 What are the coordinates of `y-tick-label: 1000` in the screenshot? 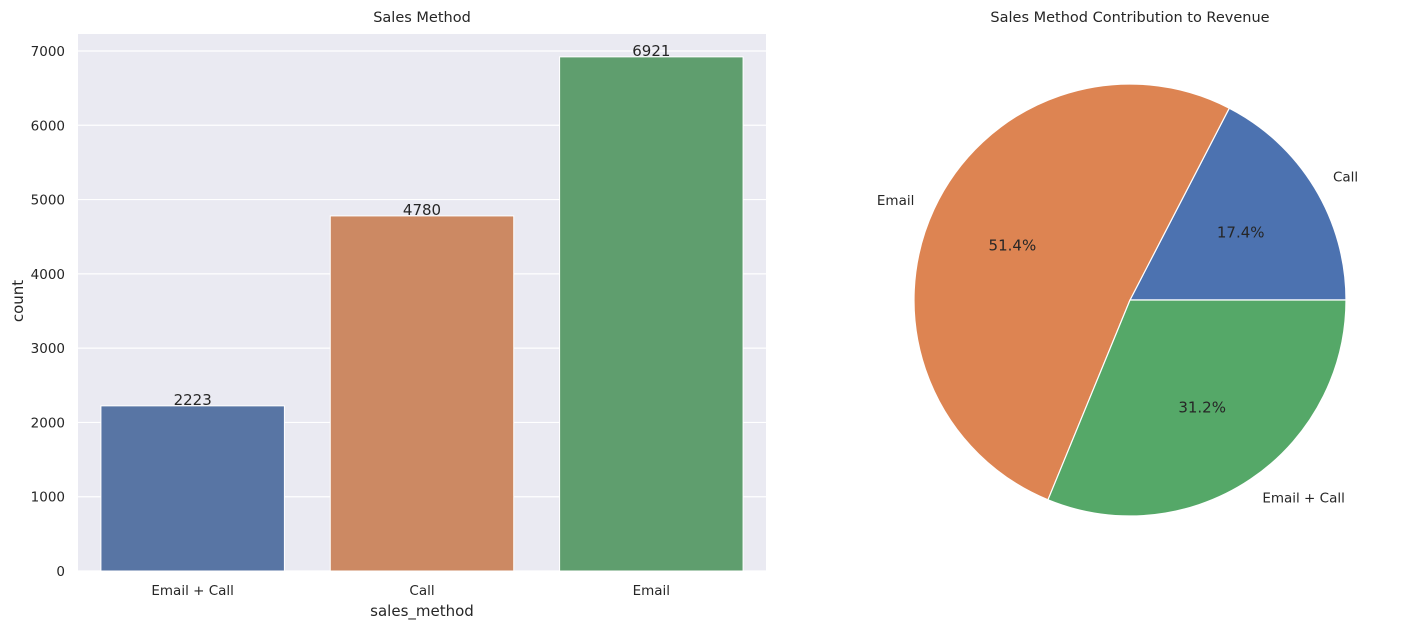 It's located at (48, 498).